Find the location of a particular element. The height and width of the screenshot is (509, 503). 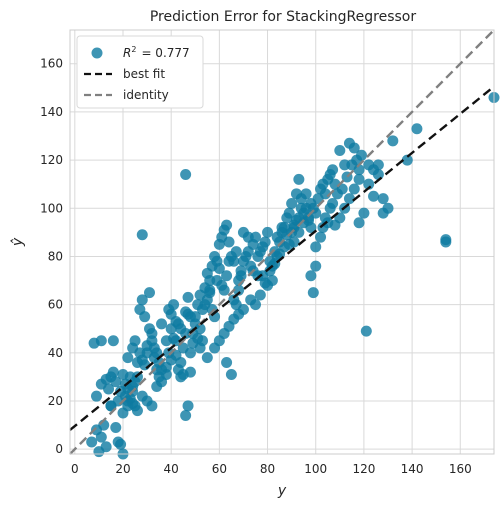

legend-box is located at coordinates (140, 72).